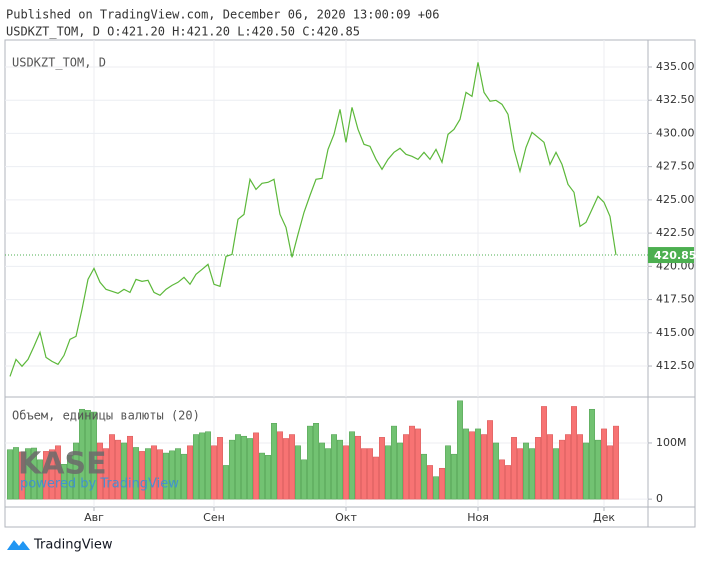 The height and width of the screenshot is (562, 702). Describe the element at coordinates (675, 66) in the screenshot. I see `y-tick-label: 435.00` at that location.